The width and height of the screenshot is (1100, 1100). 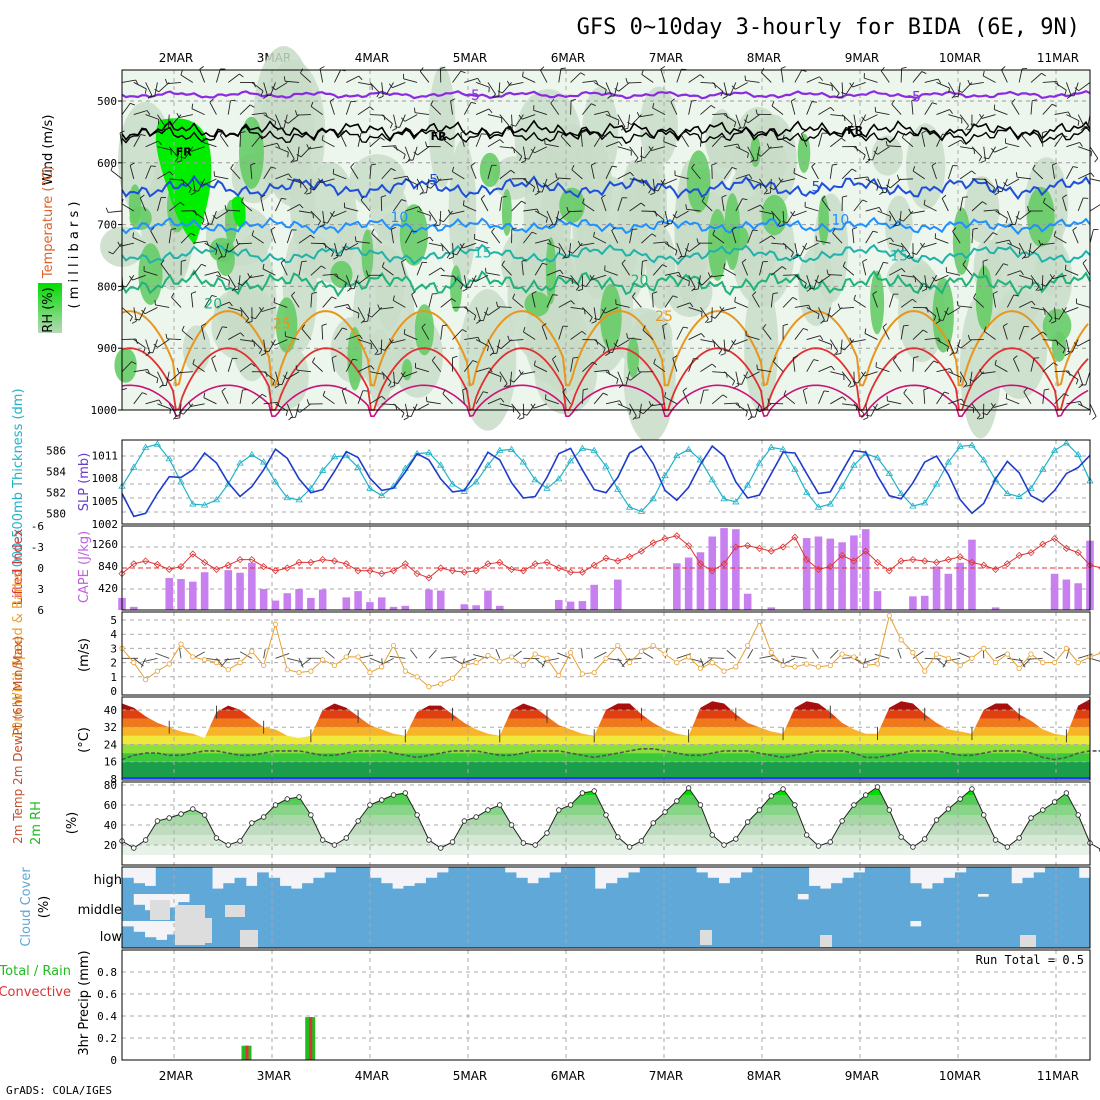 I want to click on temp-band, so click(x=606, y=714).